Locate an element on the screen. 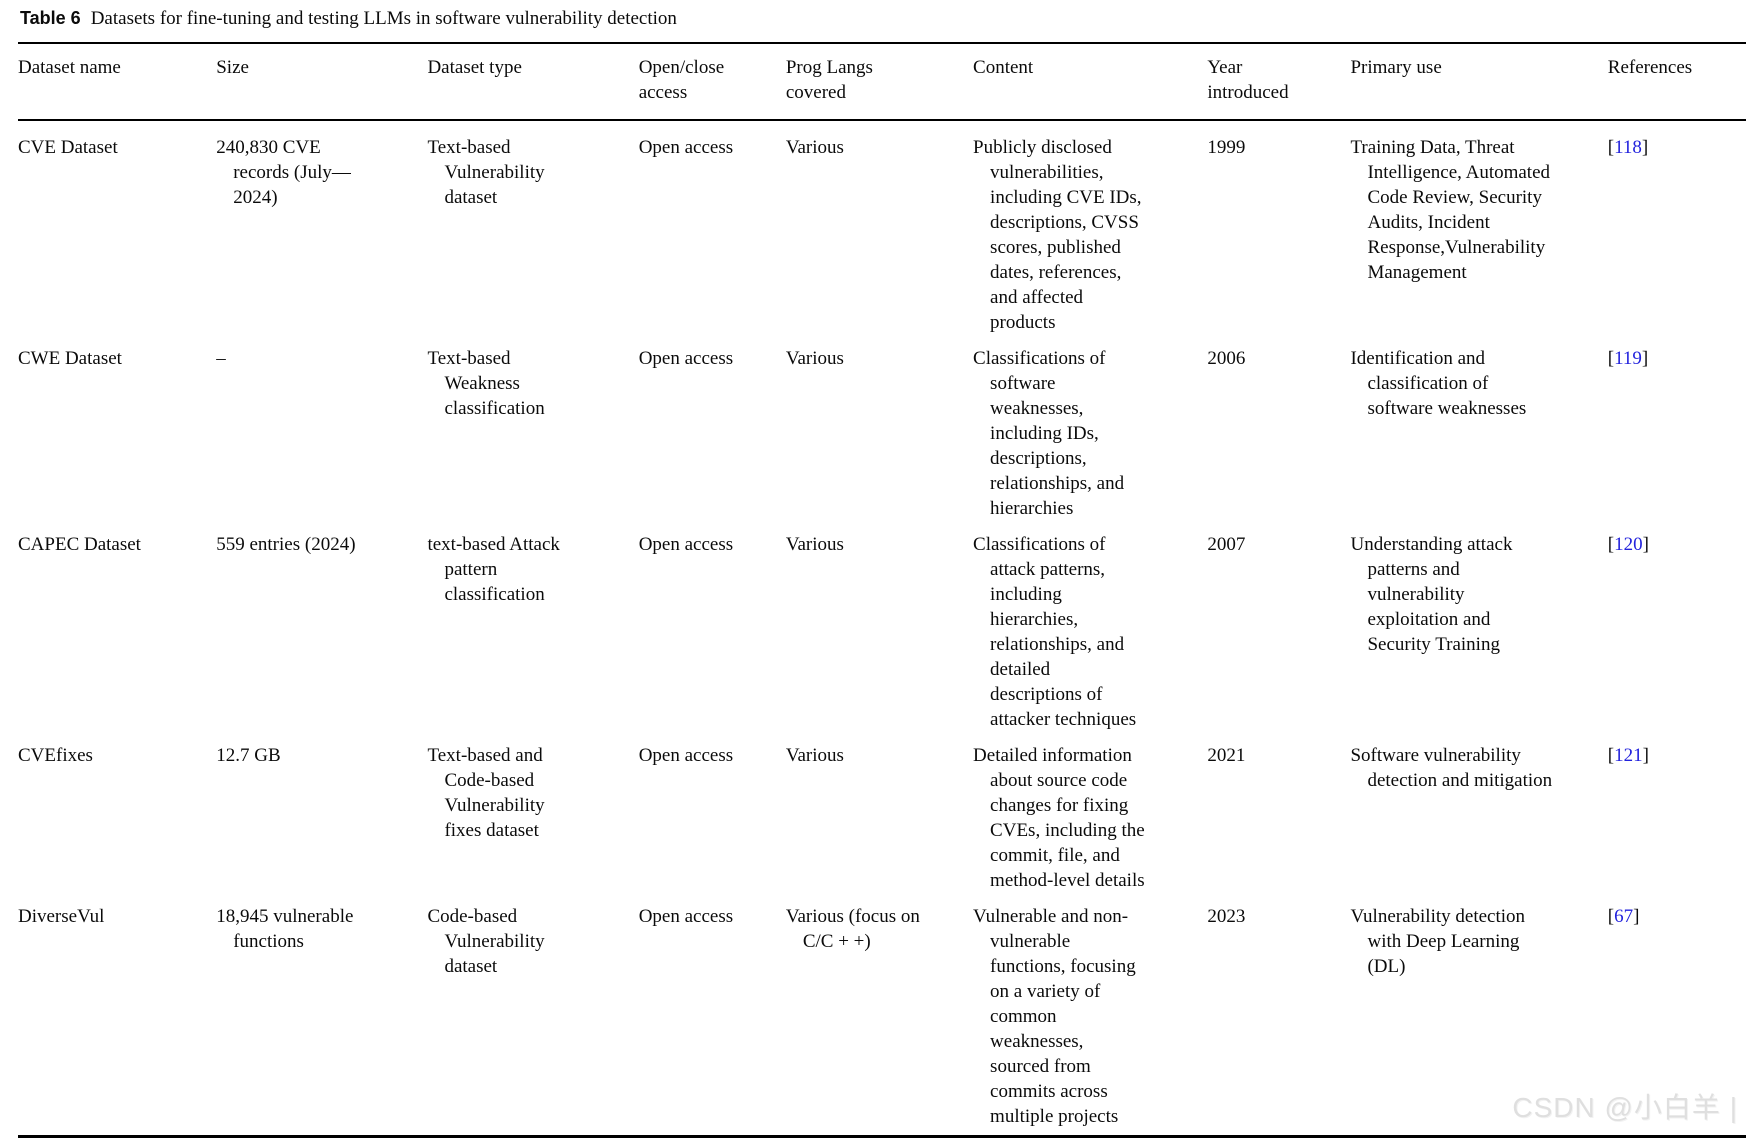 This screenshot has width=1746, height=1144. cell-references: [120] is located at coordinates (1658, 544).